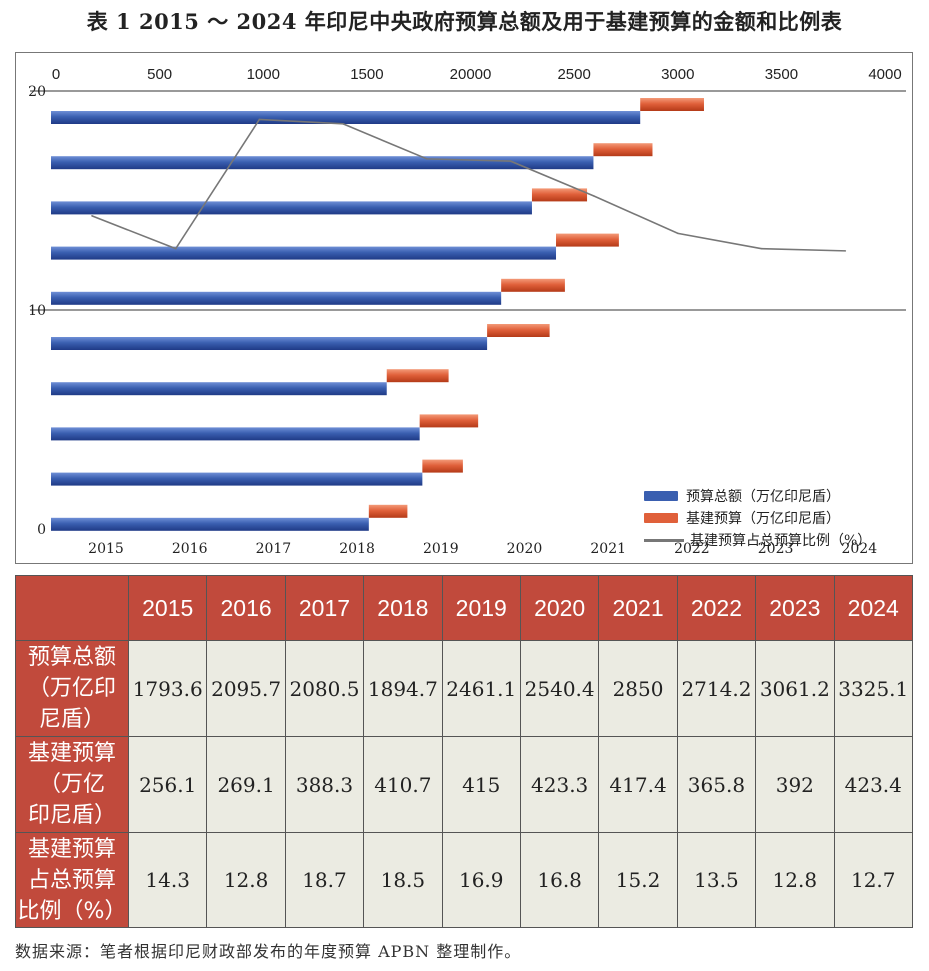  I want to click on category-label: 2017, so click(274, 549).